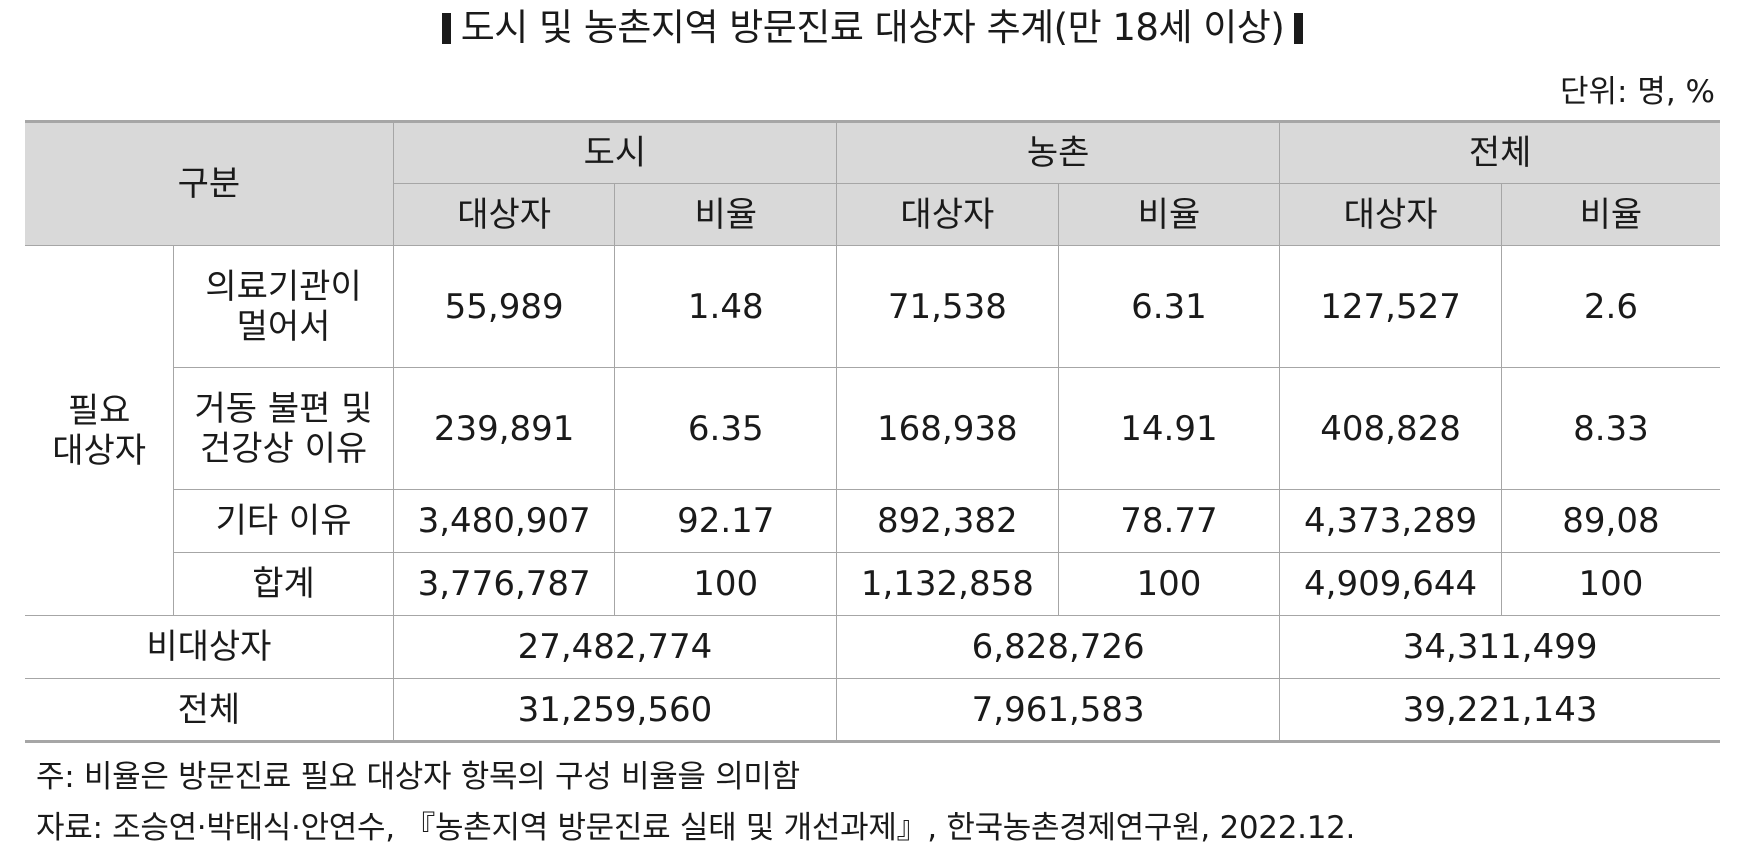  What do you see at coordinates (418, 777) in the screenshot?
I see `footnote: 주: 비율은 방문진료 필요 대상자 항목의 구성 비율을 의미함` at bounding box center [418, 777].